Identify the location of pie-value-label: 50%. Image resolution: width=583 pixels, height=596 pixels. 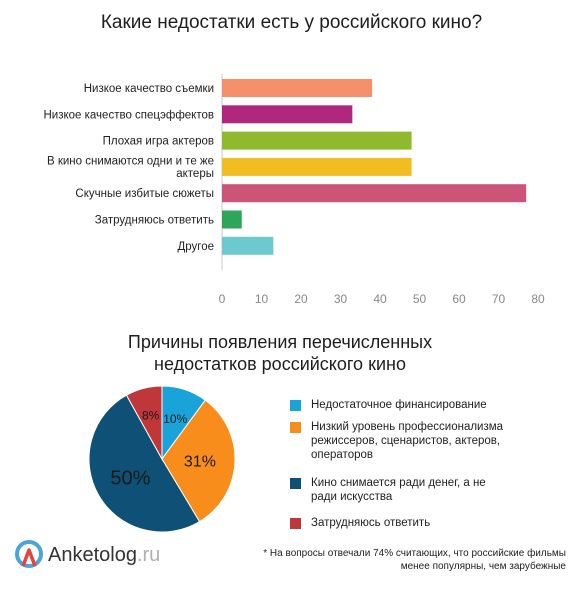
(130, 478).